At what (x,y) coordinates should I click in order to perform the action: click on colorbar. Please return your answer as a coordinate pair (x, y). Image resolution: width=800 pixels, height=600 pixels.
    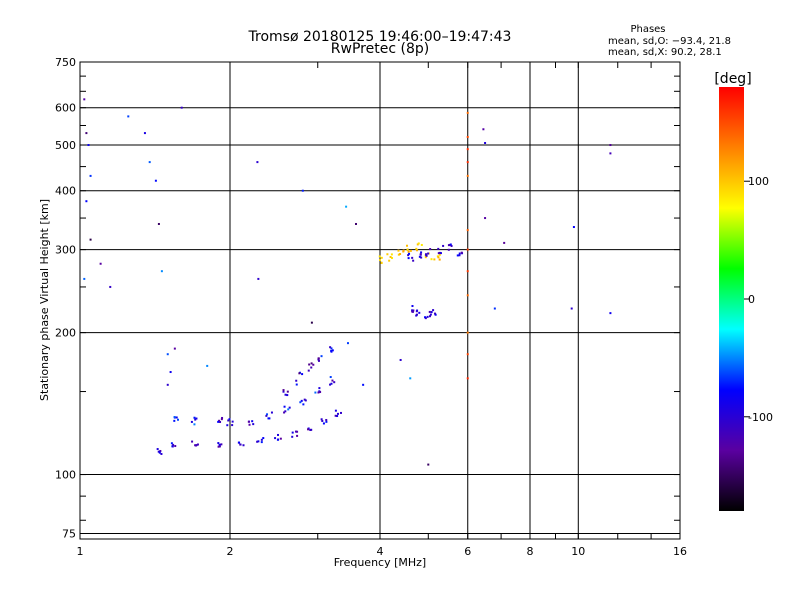
    Looking at the image, I should click on (731, 299).